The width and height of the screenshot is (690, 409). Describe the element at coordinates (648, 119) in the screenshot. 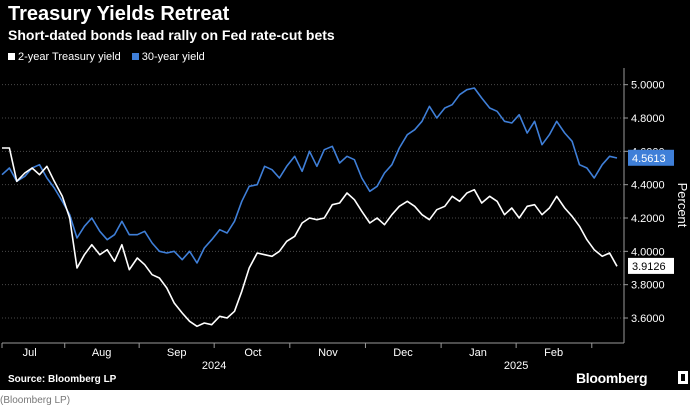

I see `y-tick-label: 4.8000` at that location.